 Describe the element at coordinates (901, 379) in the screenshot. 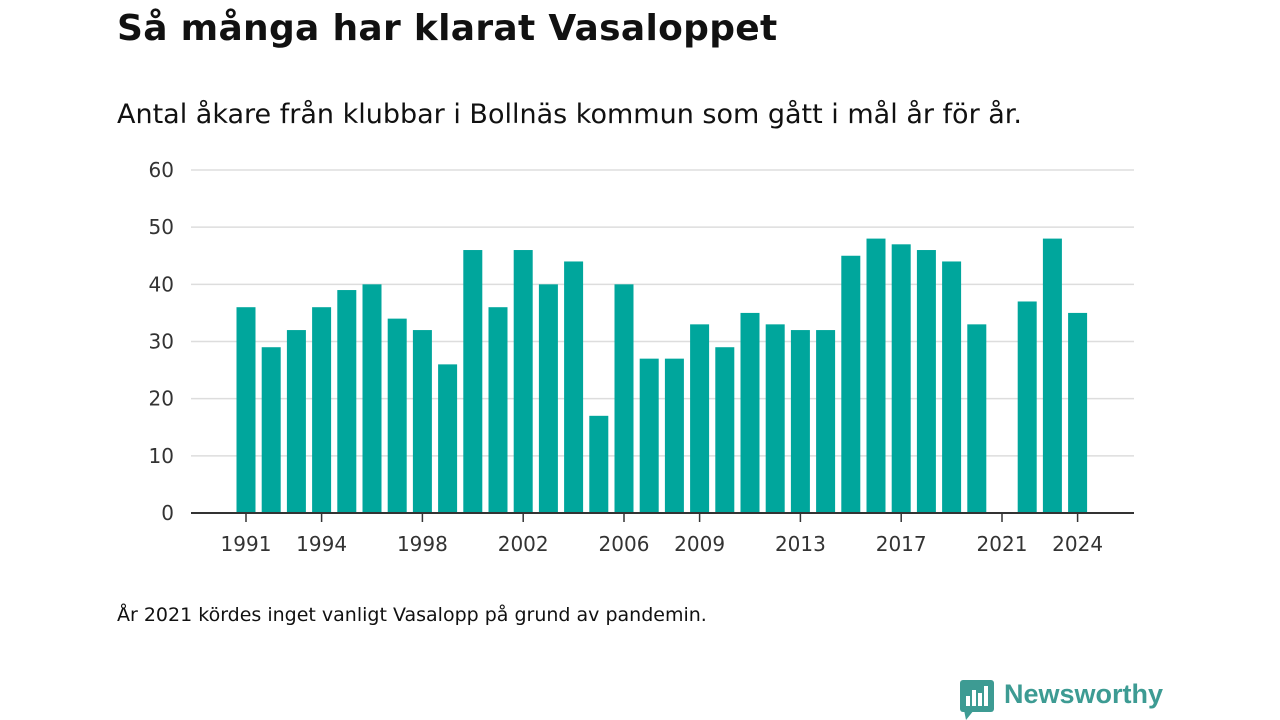

I see `bar-2017` at that location.